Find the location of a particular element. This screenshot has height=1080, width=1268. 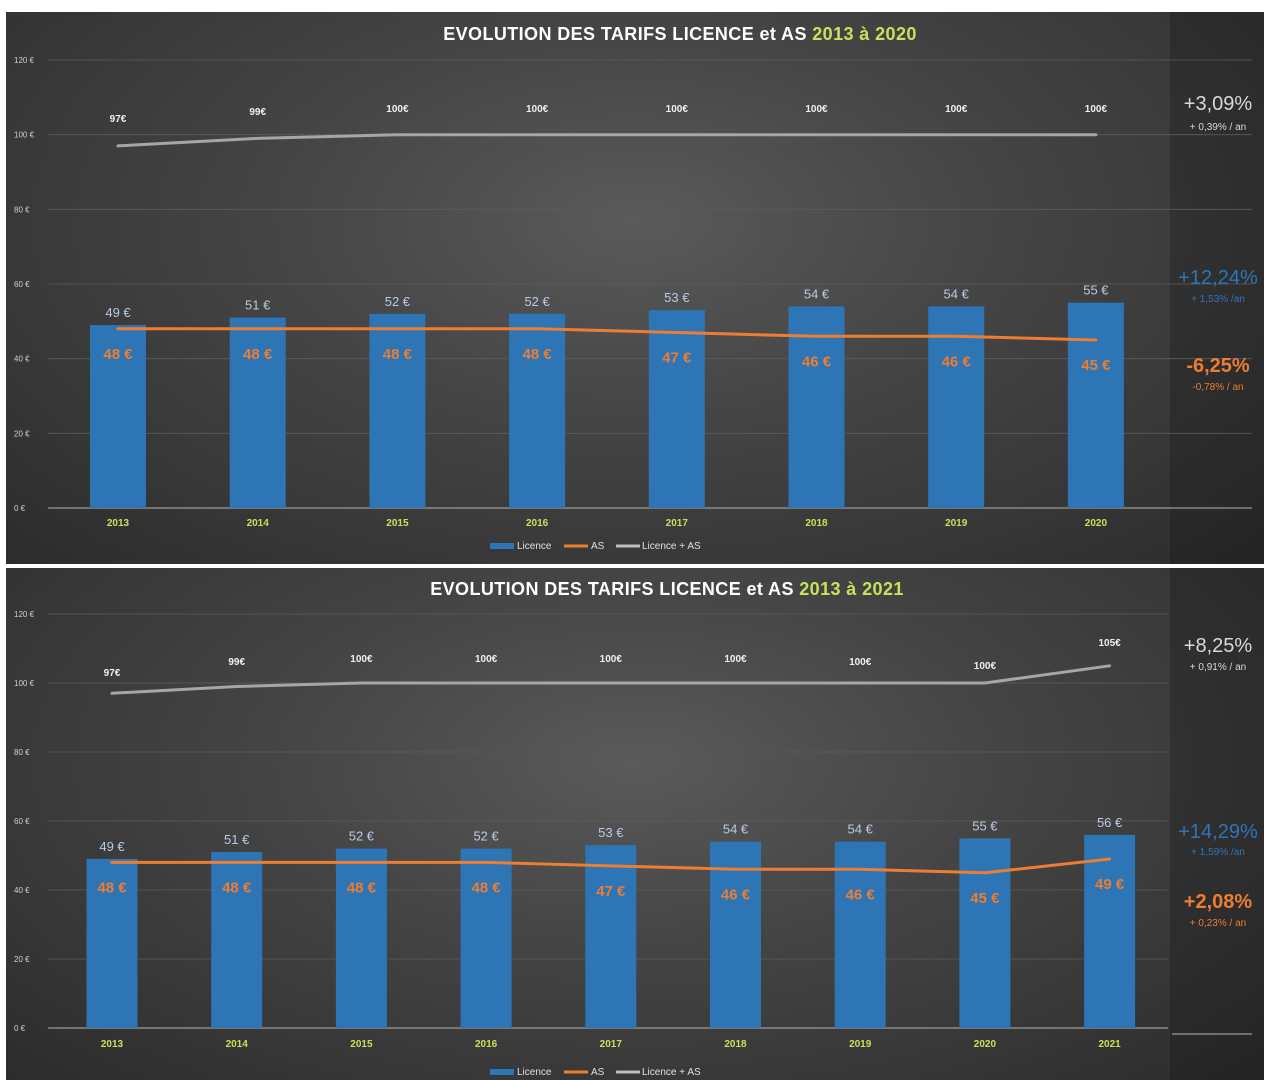

annotation-per-year: + 0,91% / an is located at coordinates (1218, 667).